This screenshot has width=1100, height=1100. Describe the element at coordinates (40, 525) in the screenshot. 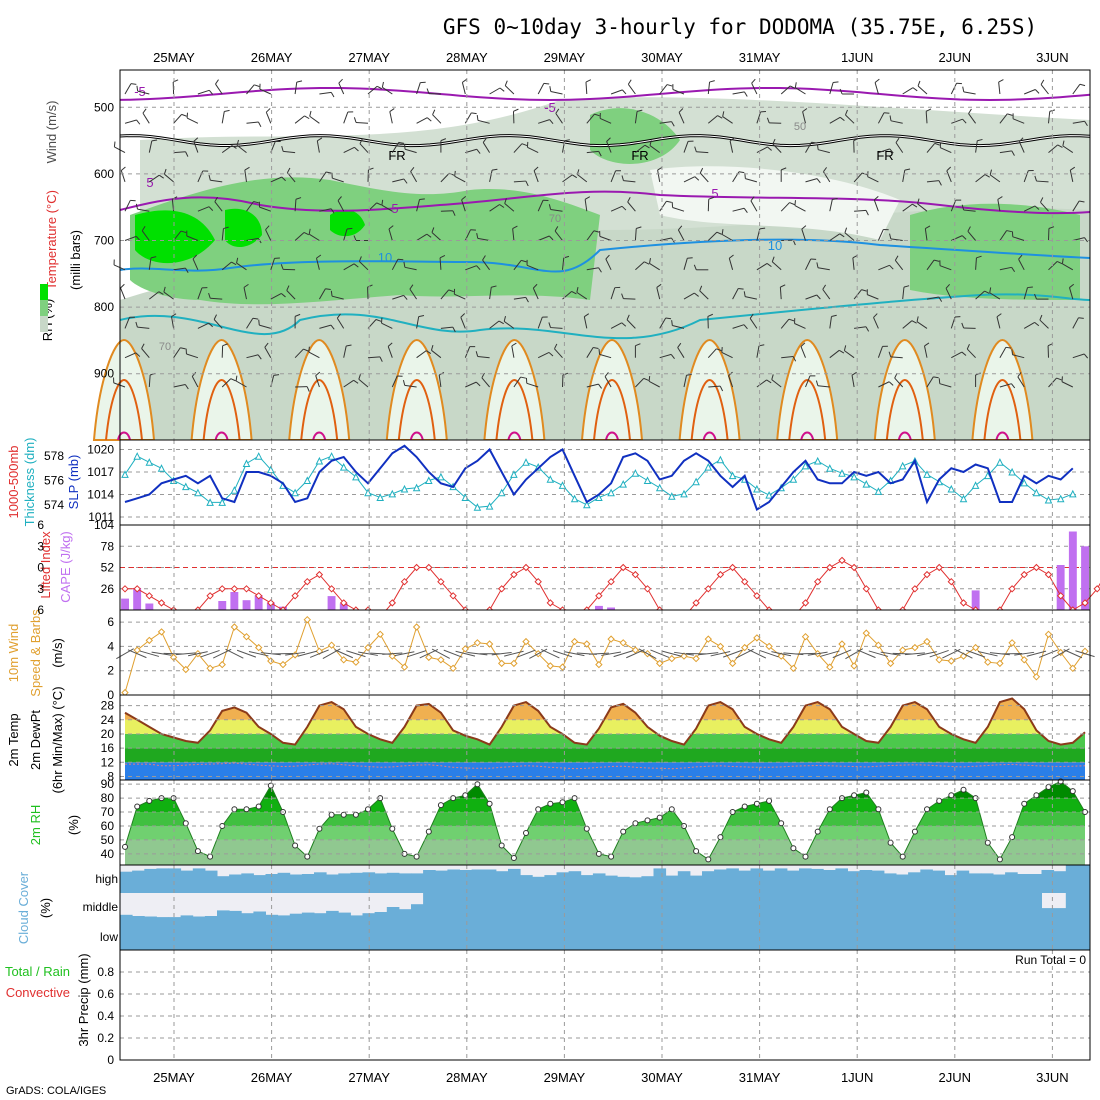

I see `lifted-index-tick-label: 6` at that location.